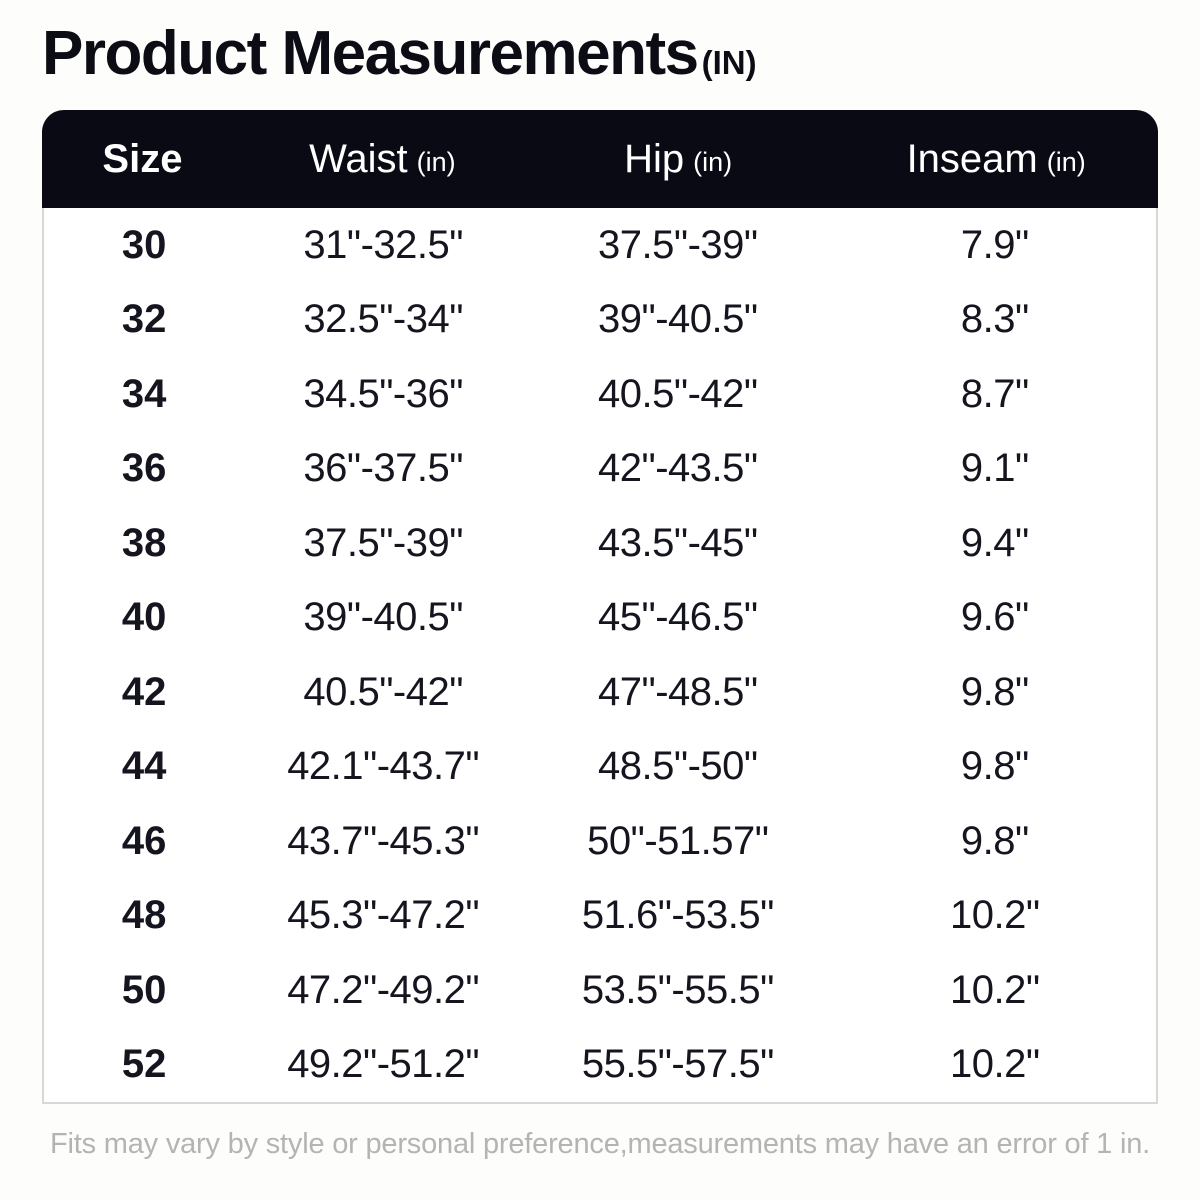 The image size is (1200, 1200). I want to click on hip-cell: 39"-40.5", so click(678, 319).